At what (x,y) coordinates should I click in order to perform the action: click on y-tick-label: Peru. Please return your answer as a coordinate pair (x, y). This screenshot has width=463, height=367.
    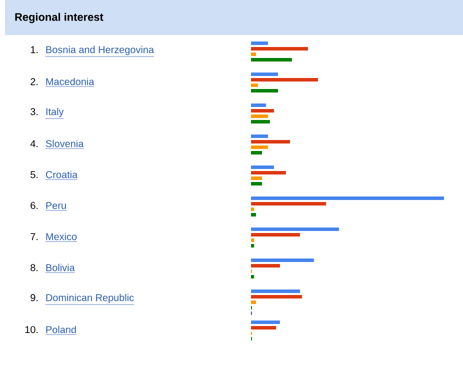
    Looking at the image, I should click on (56, 206).